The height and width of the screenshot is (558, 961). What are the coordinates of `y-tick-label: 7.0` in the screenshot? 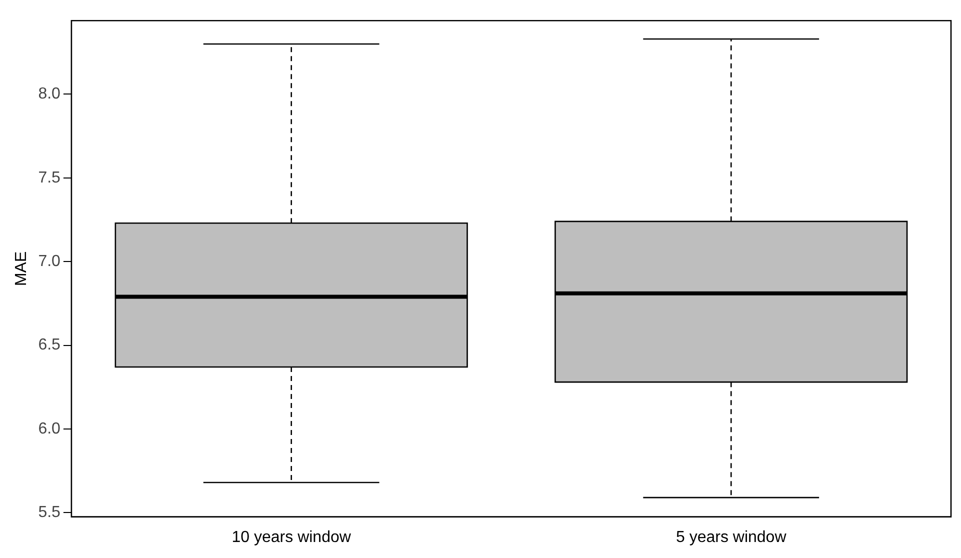 It's located at (49, 261).